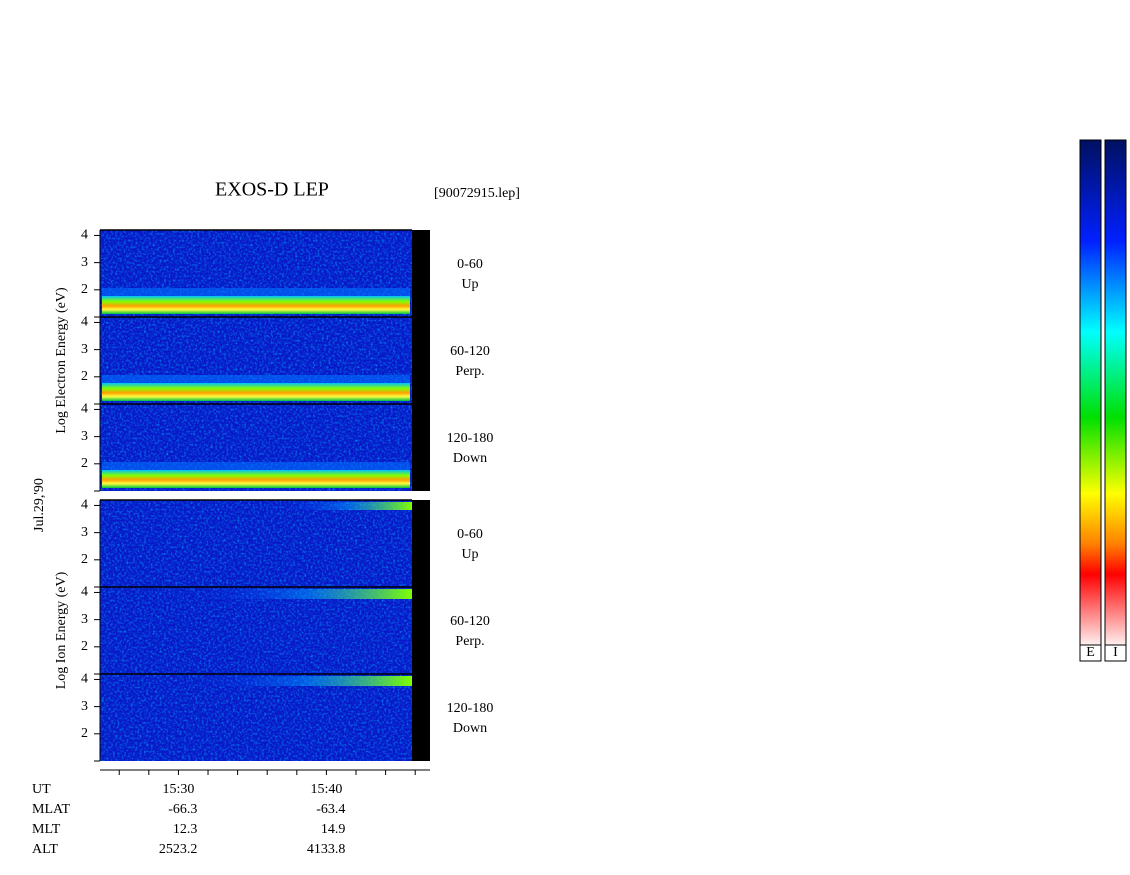 This screenshot has height=875, width=1130. What do you see at coordinates (46, 829) in the screenshot?
I see `row-label: MLT` at bounding box center [46, 829].